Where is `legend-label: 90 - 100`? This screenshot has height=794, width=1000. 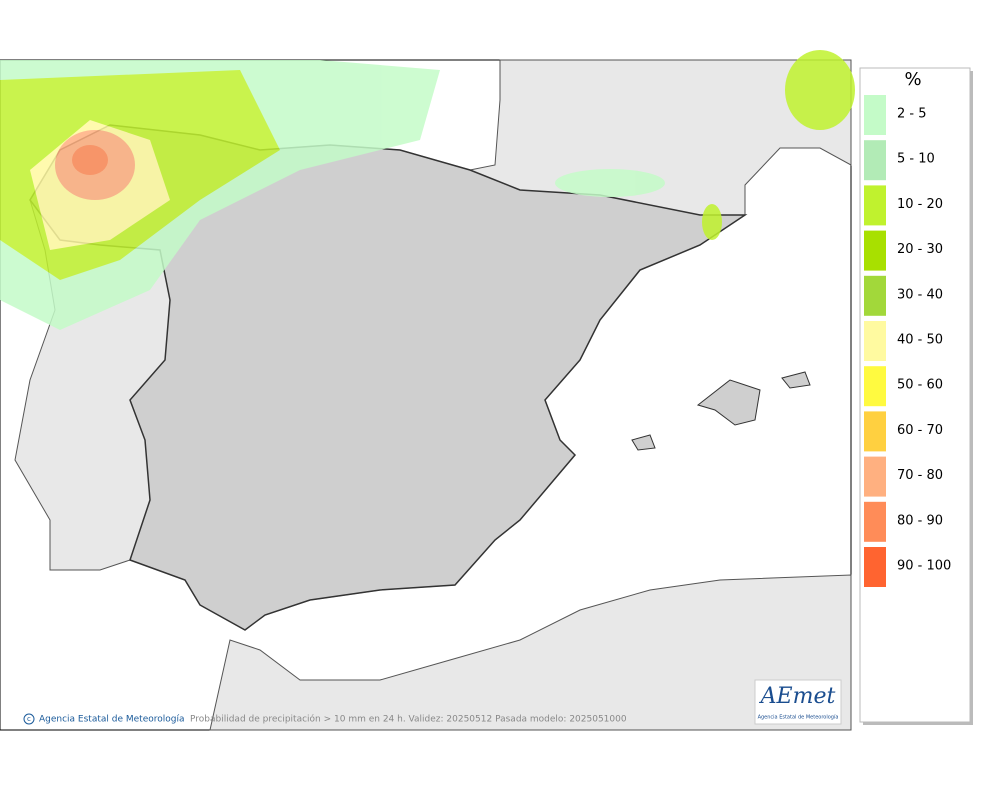 legend-label: 90 - 100 is located at coordinates (924, 566).